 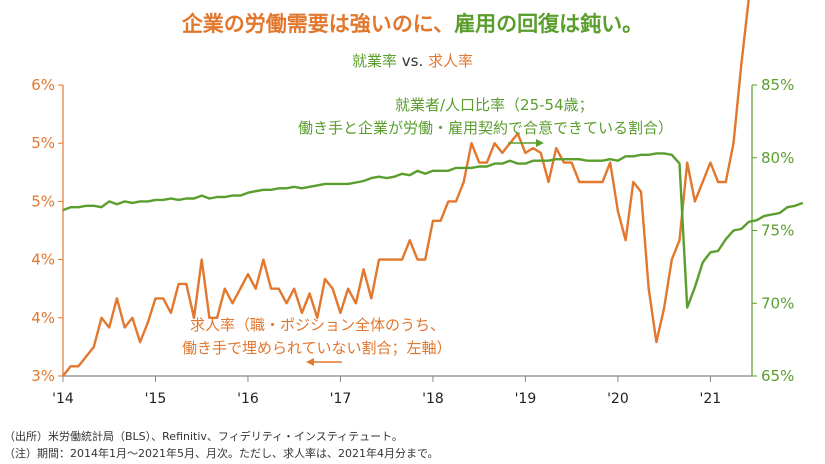 What do you see at coordinates (43, 85) in the screenshot?
I see `y-left-tick-label: 6%` at bounding box center [43, 85].